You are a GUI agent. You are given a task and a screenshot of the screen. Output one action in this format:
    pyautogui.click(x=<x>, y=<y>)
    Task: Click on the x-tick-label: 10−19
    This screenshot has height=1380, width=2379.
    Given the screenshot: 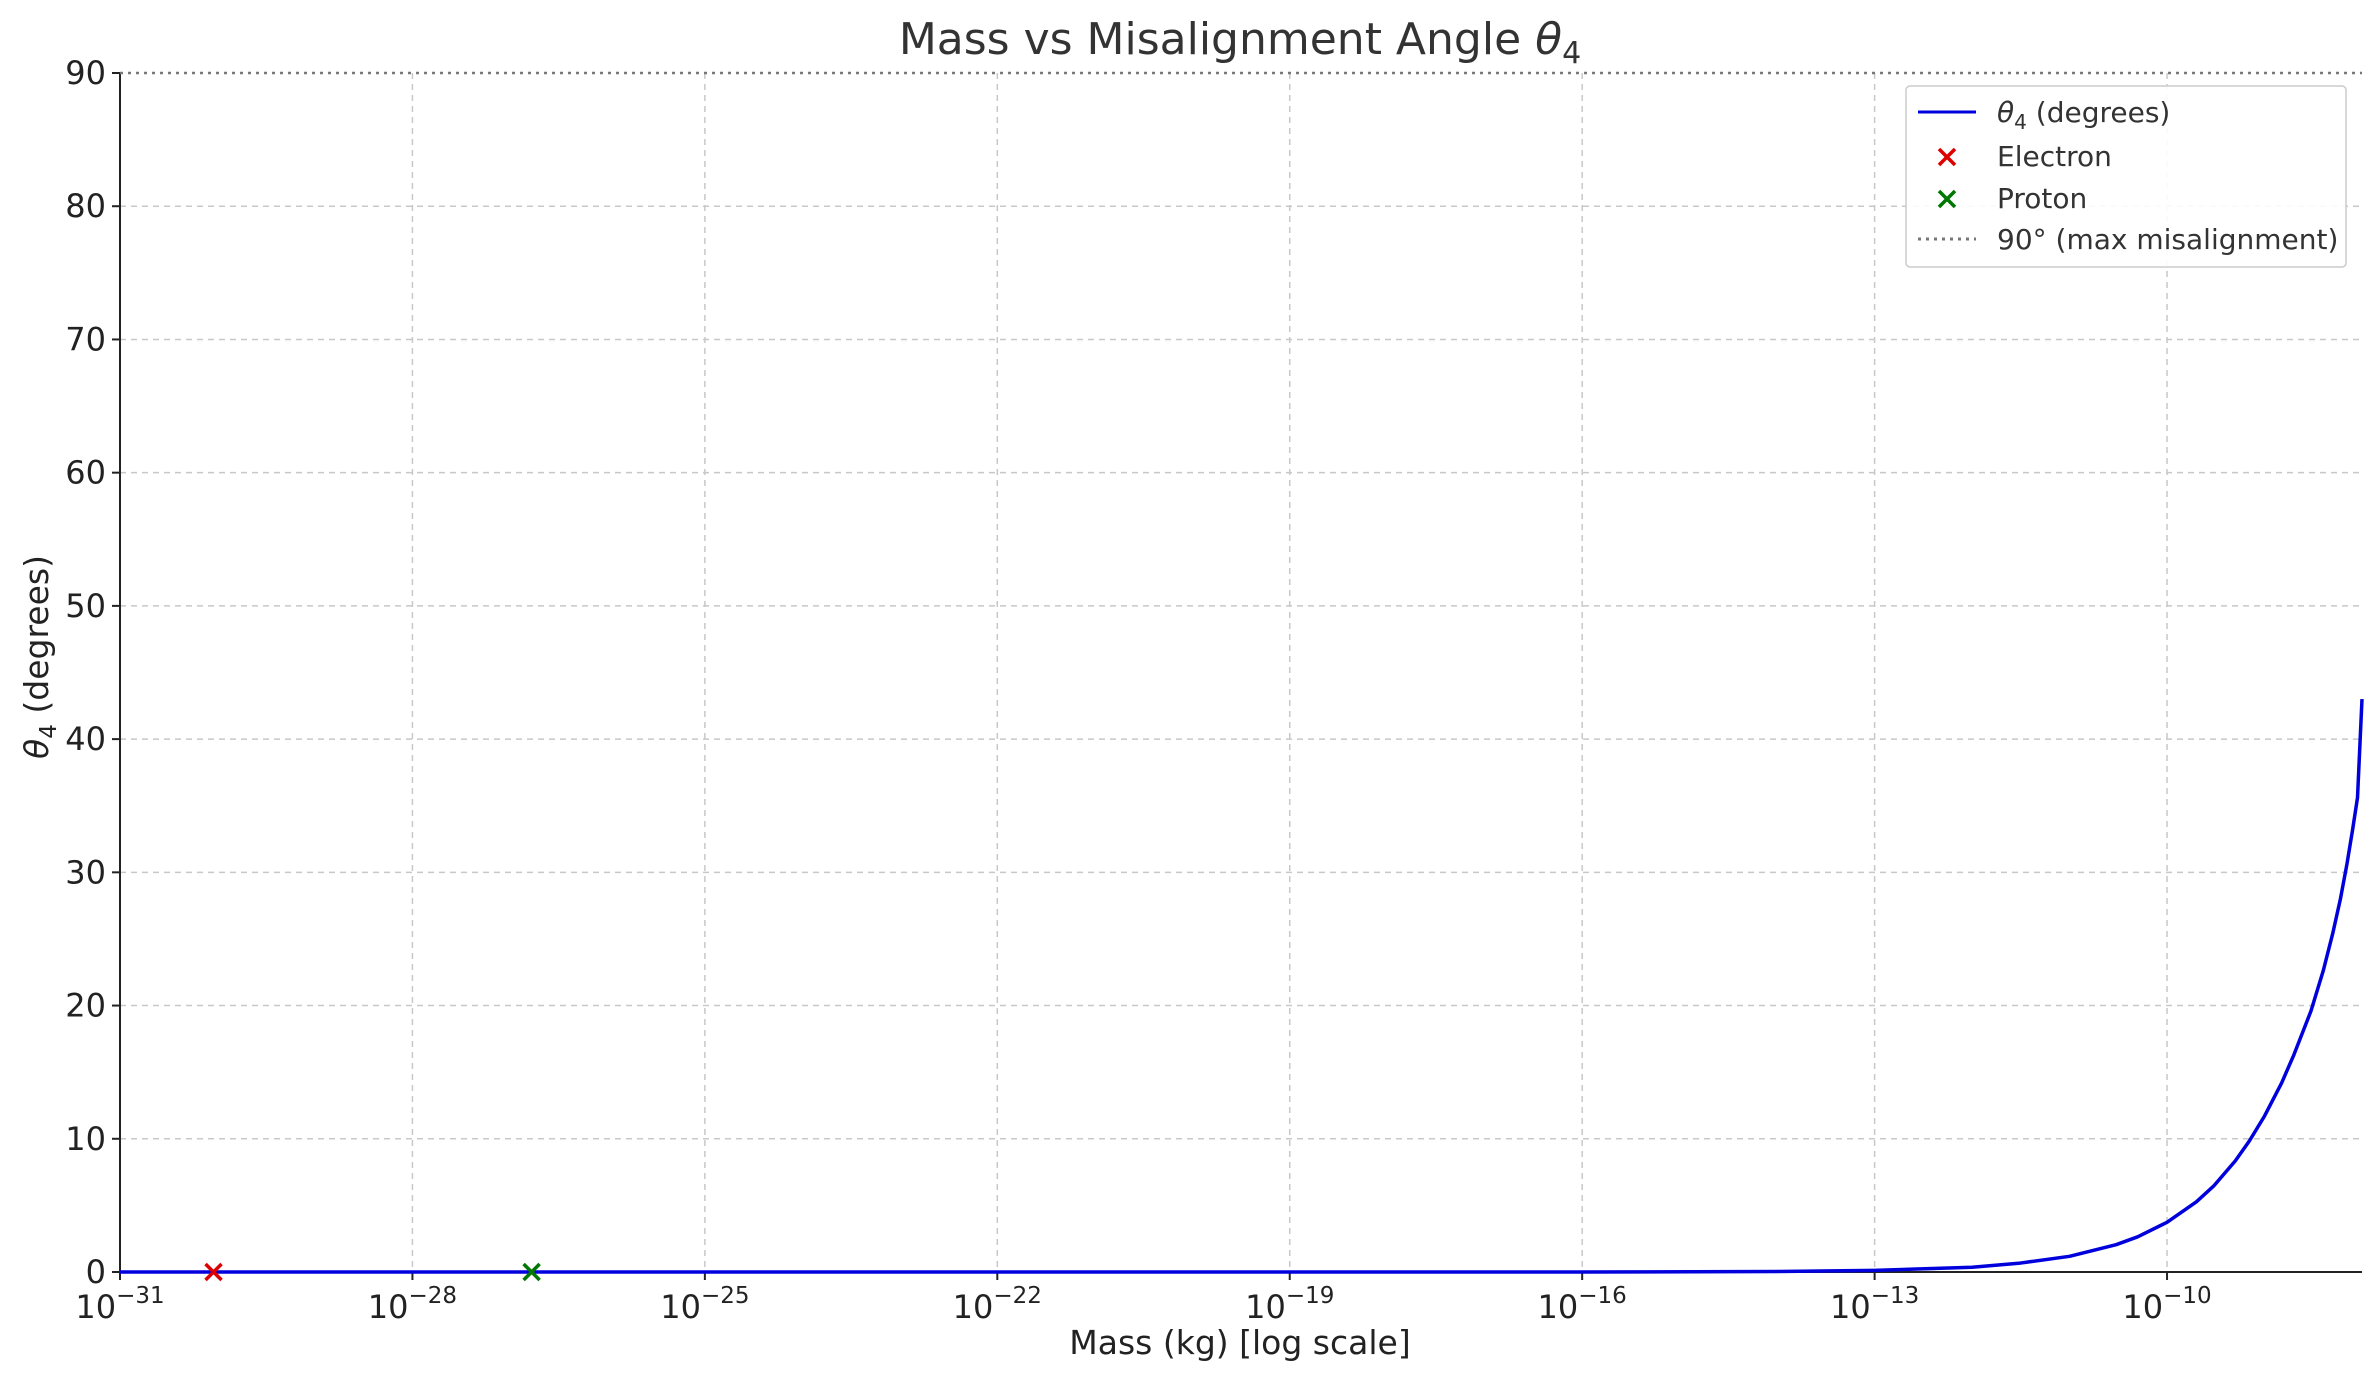 What is the action you would take?
    pyautogui.click(x=1289, y=1304)
    